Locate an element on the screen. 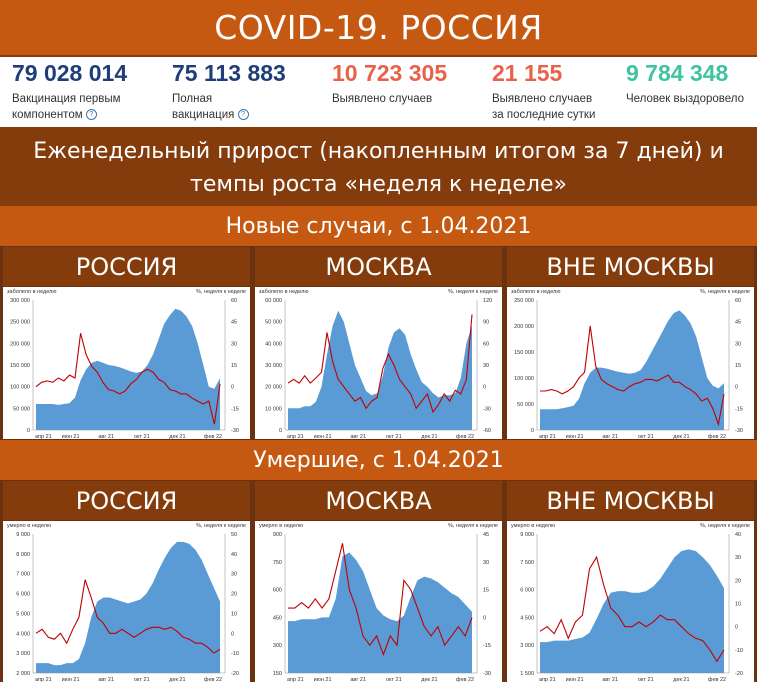 This screenshot has width=757, height=682. y-left-tick: 7 000 is located at coordinates (23, 575).